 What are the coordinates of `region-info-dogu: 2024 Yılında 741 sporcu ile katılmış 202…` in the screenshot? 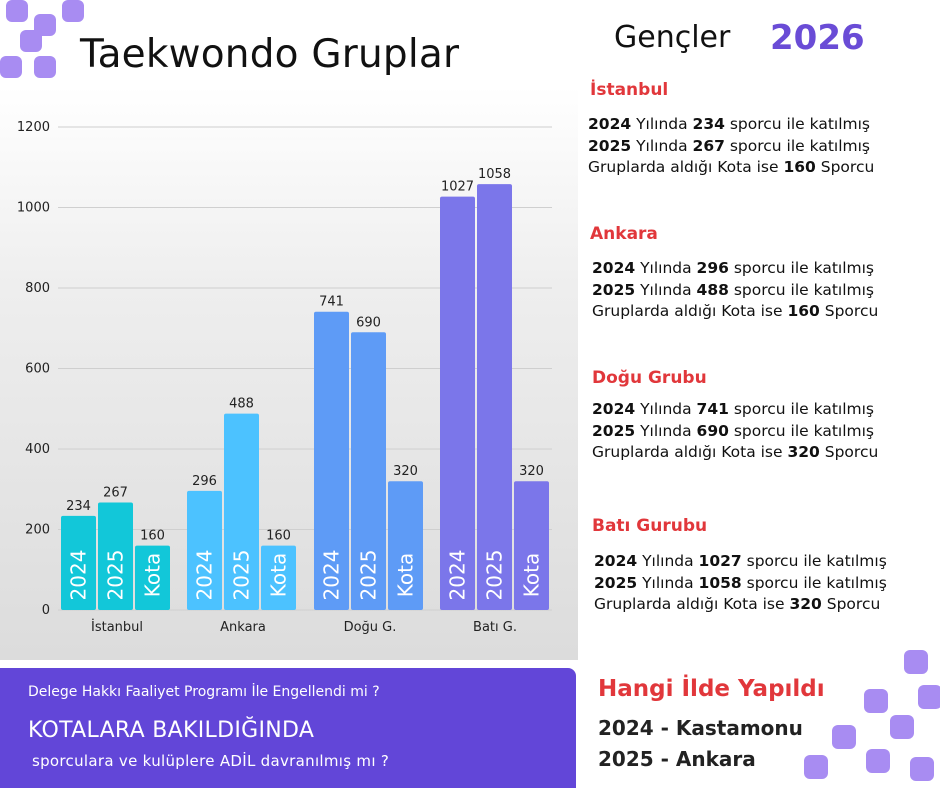 It's located at (735, 430).